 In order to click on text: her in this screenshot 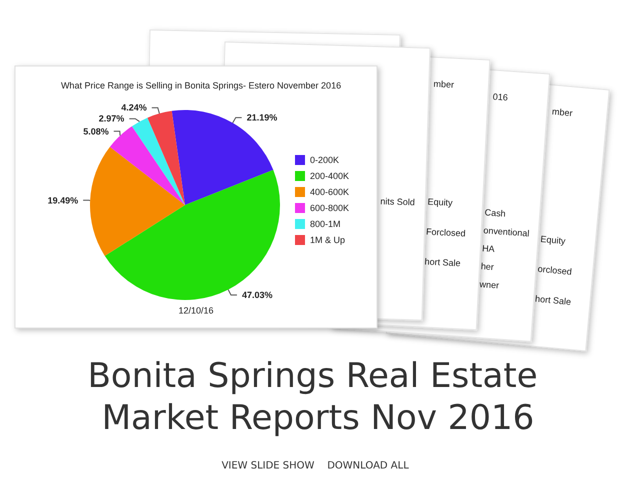, I will do `click(487, 266)`.